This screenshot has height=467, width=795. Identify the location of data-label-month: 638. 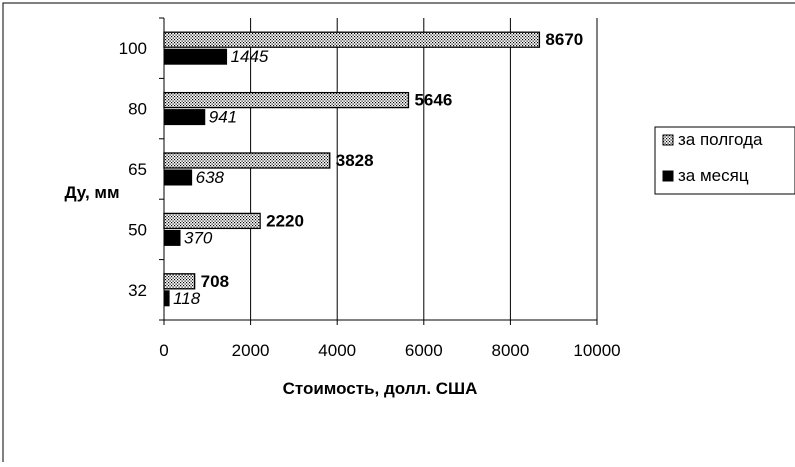
(210, 177).